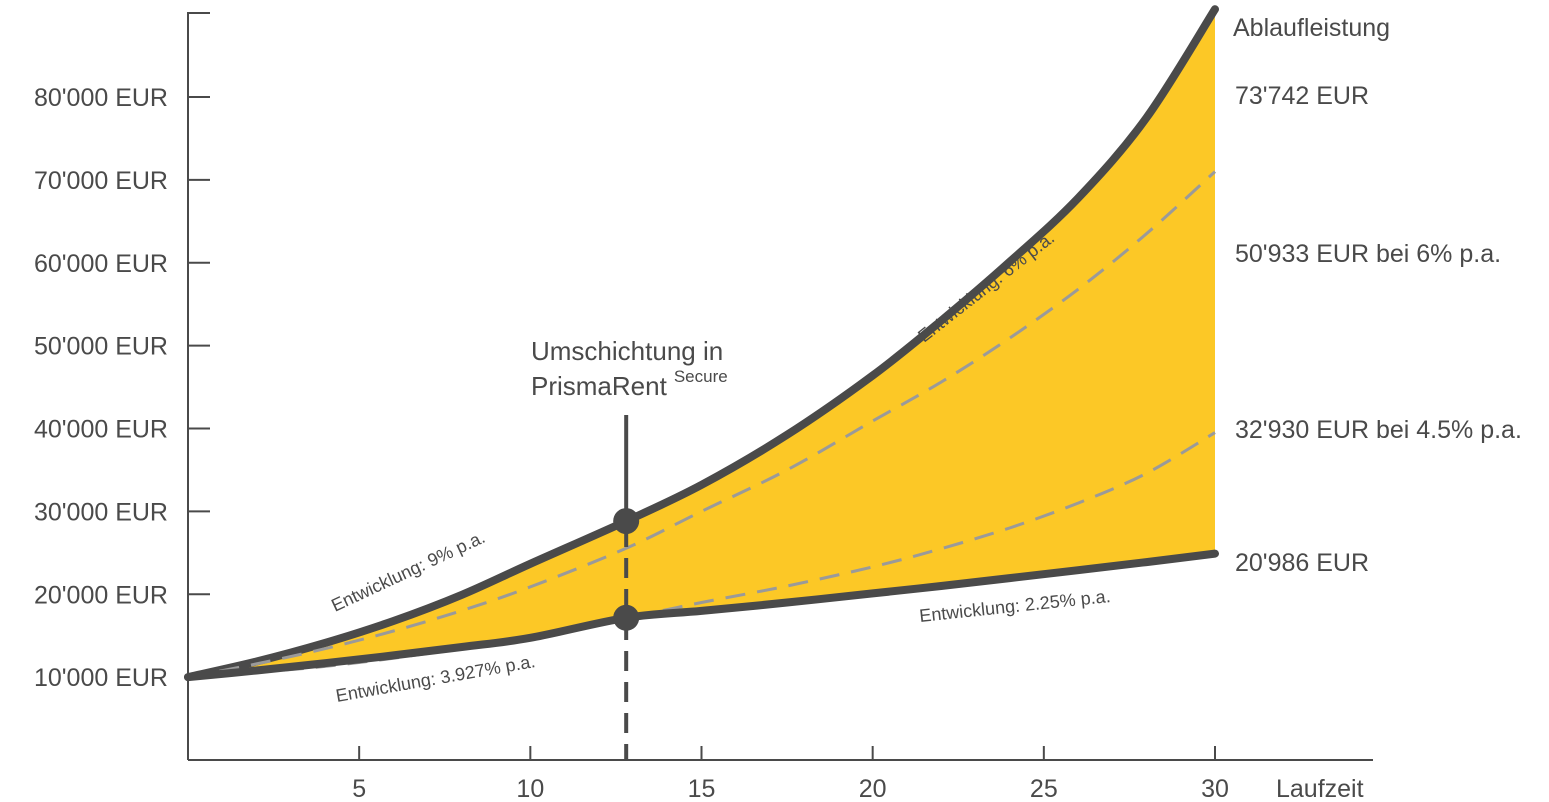 Image resolution: width=1549 pixels, height=802 pixels. I want to click on switch-label-line2: PrismaRent Secure, so click(629, 384).